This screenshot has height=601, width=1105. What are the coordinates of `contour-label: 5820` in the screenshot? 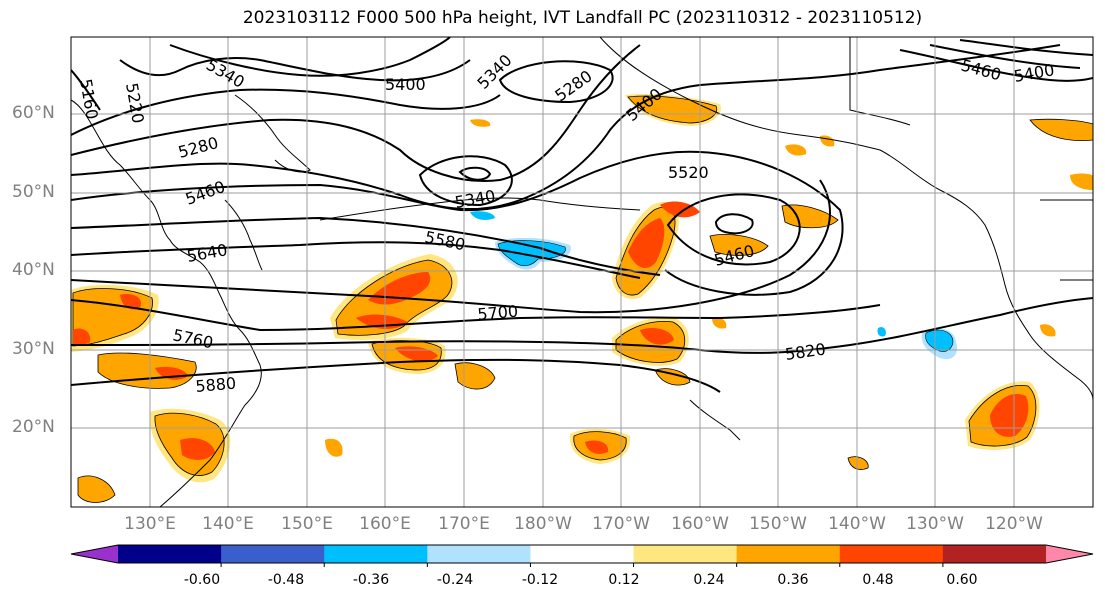 It's located at (805, 351).